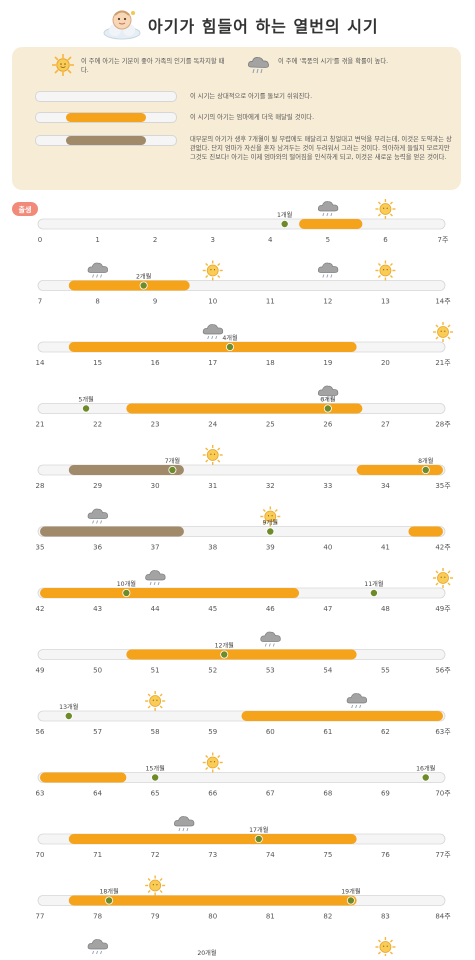 The height and width of the screenshot is (960, 475). What do you see at coordinates (155, 302) in the screenshot?
I see `week-tick-label: 9` at bounding box center [155, 302].